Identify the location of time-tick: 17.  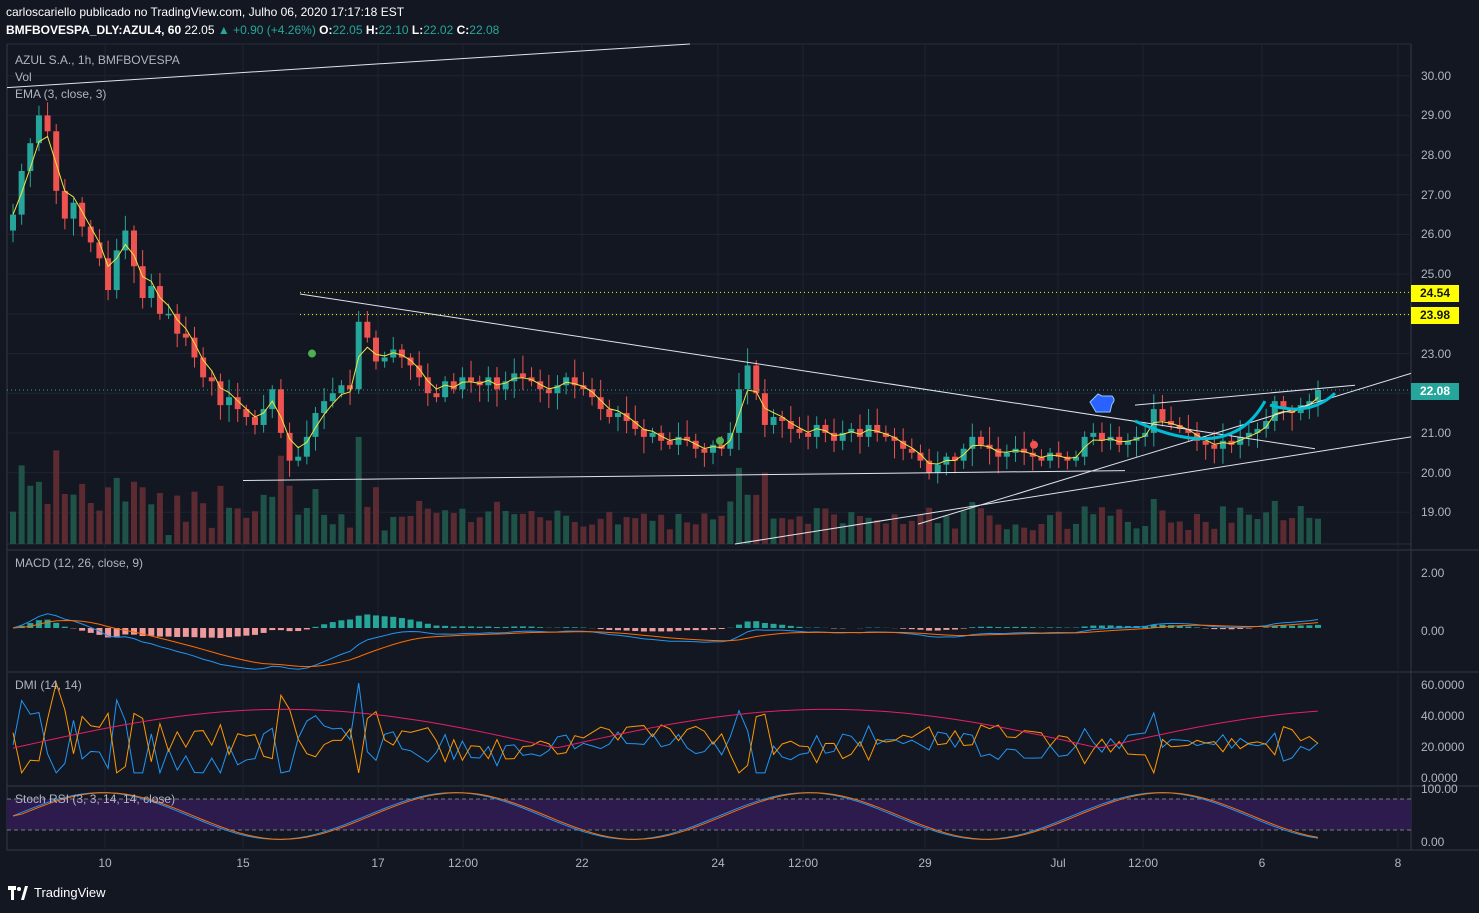
(378, 863).